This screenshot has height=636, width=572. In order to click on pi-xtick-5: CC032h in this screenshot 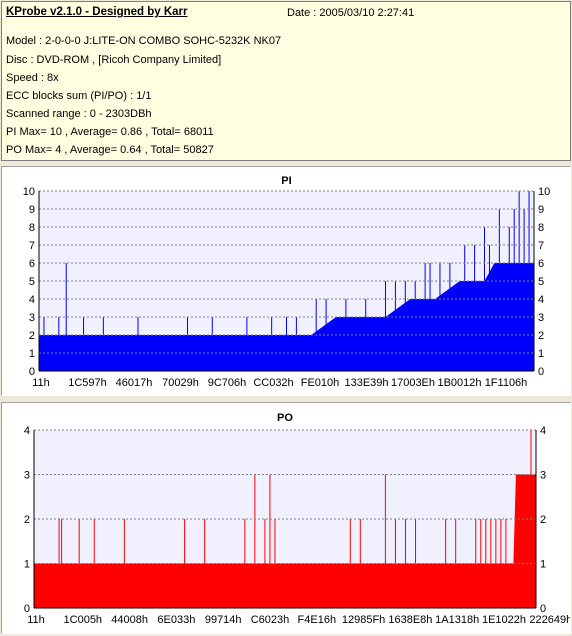, I will do `click(273, 383)`.